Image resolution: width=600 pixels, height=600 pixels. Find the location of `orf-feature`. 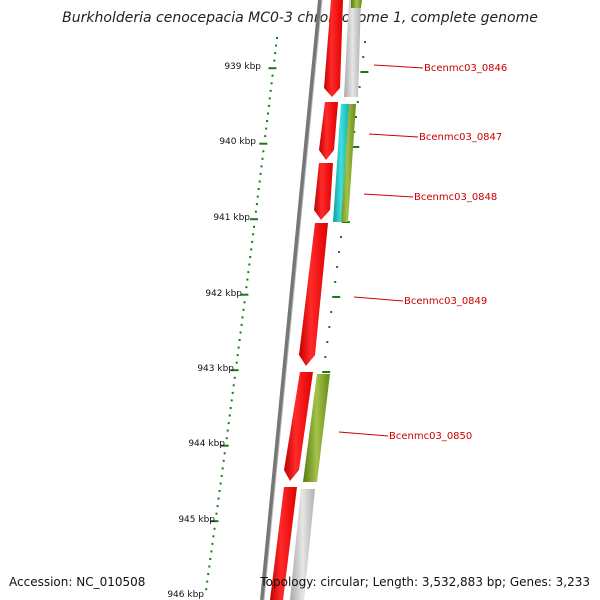

orf-feature is located at coordinates (316, 428).